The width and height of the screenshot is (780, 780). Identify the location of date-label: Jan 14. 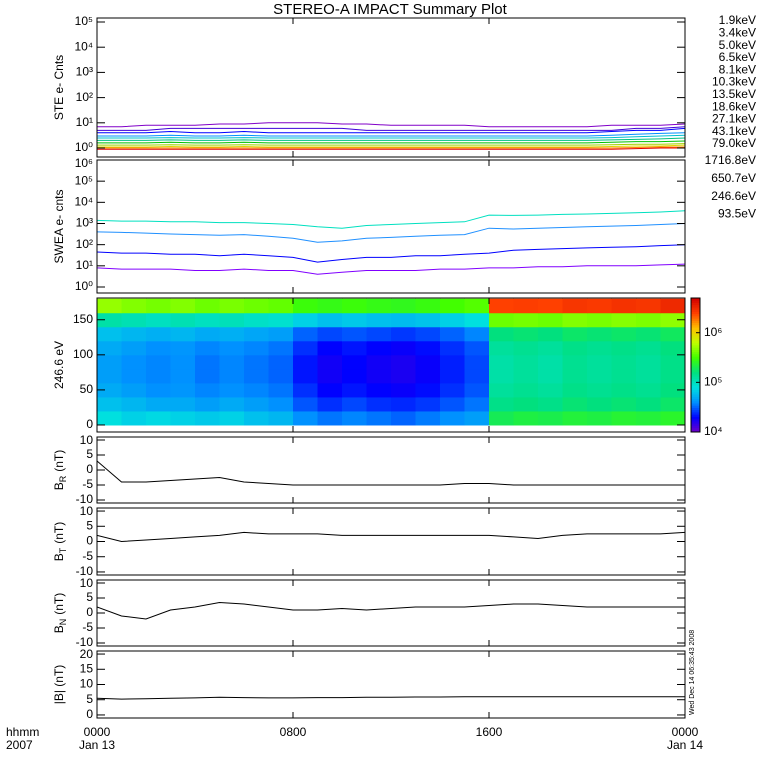
(685, 745).